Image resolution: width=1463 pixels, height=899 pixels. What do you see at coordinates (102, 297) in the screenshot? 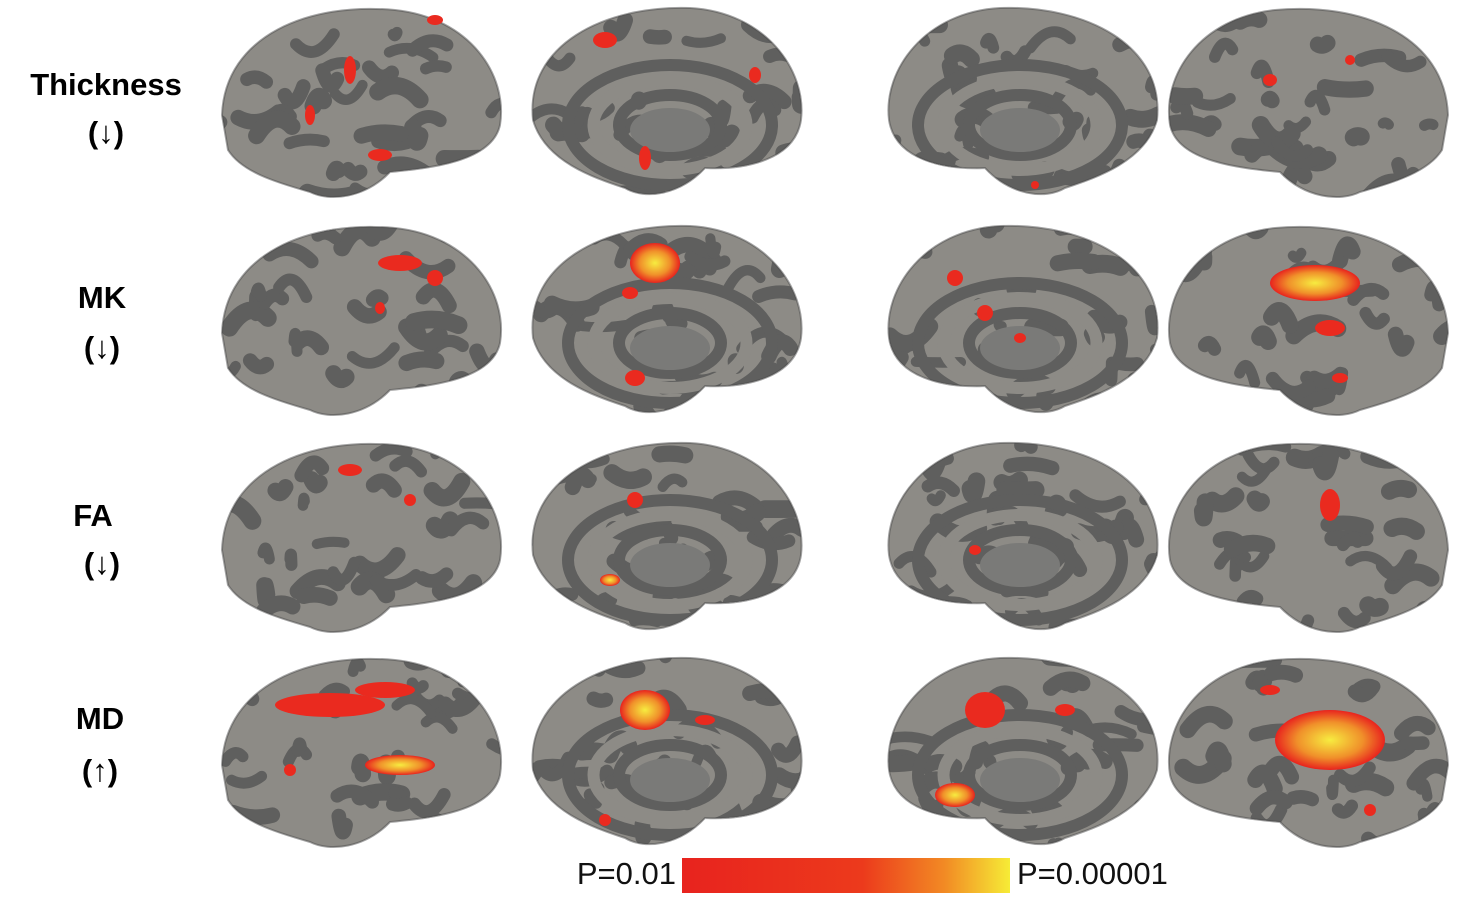
I see `row-label: MK` at bounding box center [102, 297].